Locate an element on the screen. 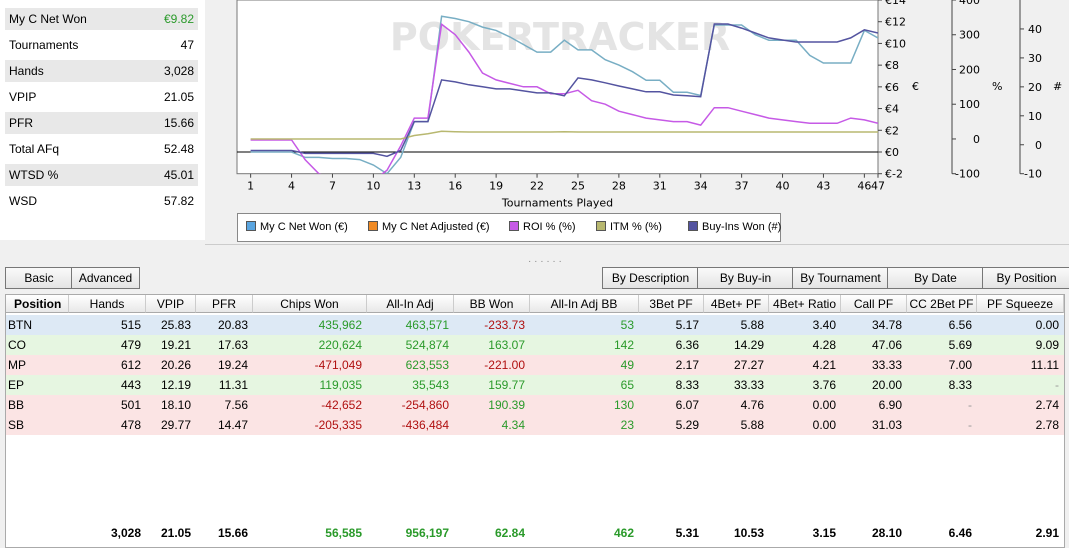 The width and height of the screenshot is (1069, 548). table-cell: 142 is located at coordinates (623, 345).